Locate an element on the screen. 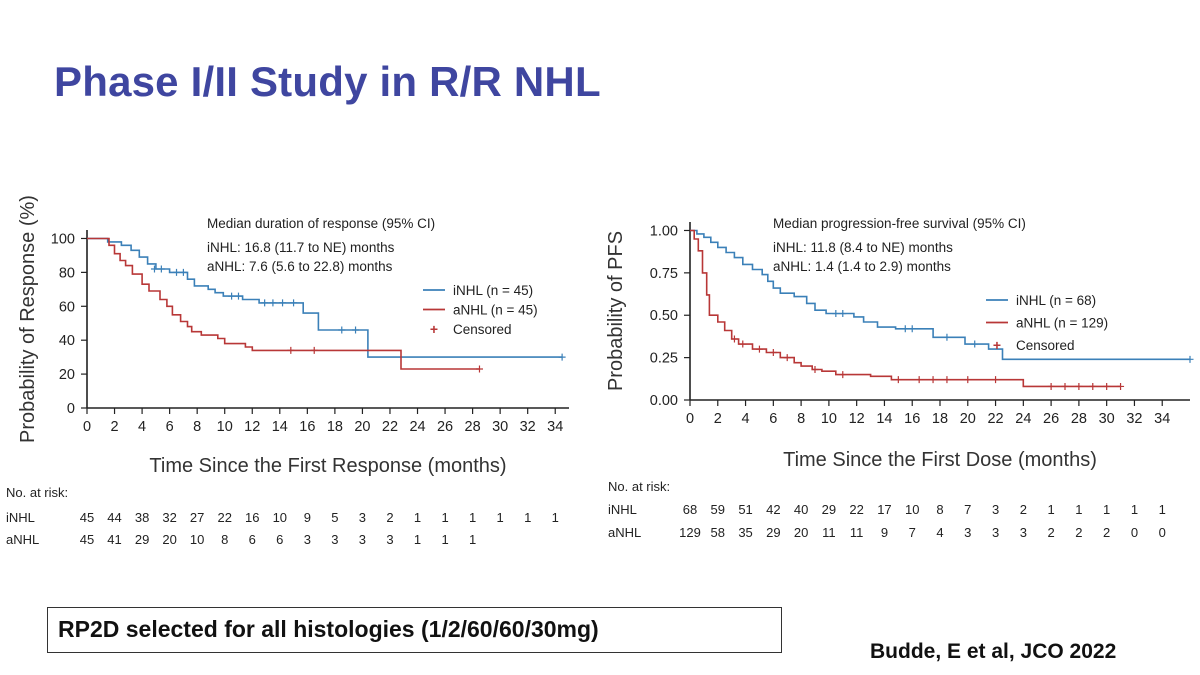 This screenshot has height=675, width=1200. risk-count: 68 is located at coordinates (690, 509).